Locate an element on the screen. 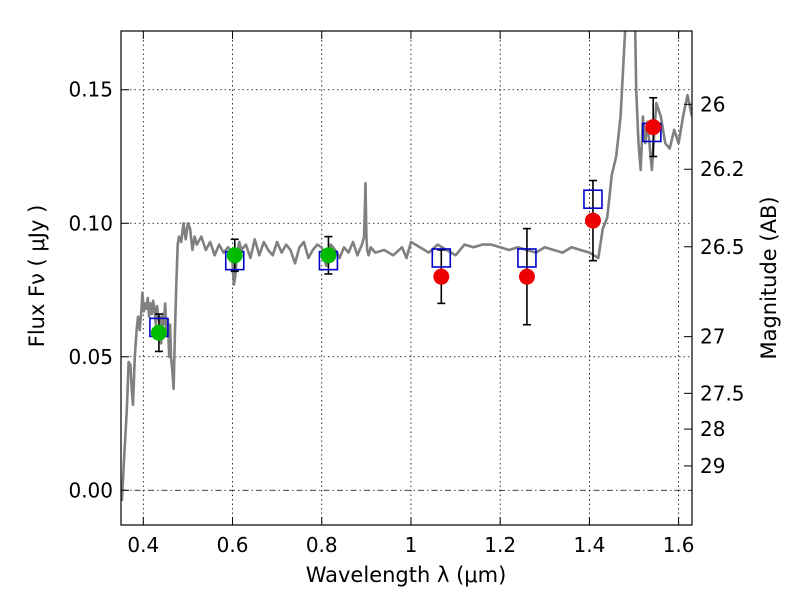 The width and height of the screenshot is (800, 600). y-tick-label: 0.05 is located at coordinates (90, 357).